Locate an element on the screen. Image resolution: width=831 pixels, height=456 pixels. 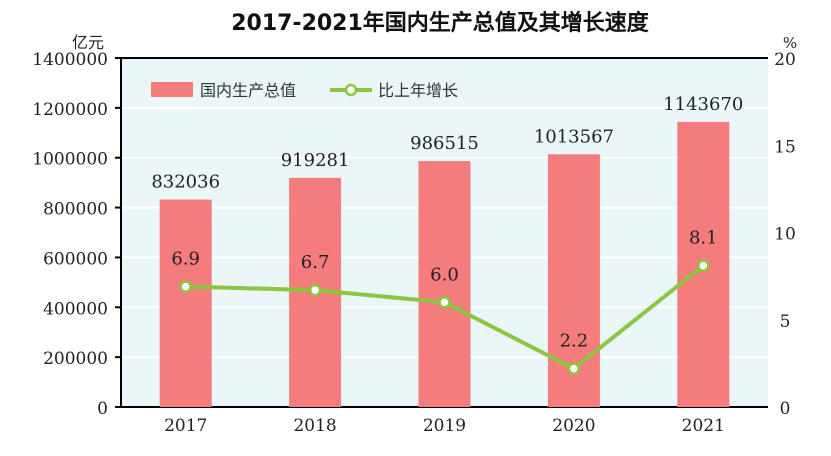
growth-value-label: 2.2 is located at coordinates (574, 341).